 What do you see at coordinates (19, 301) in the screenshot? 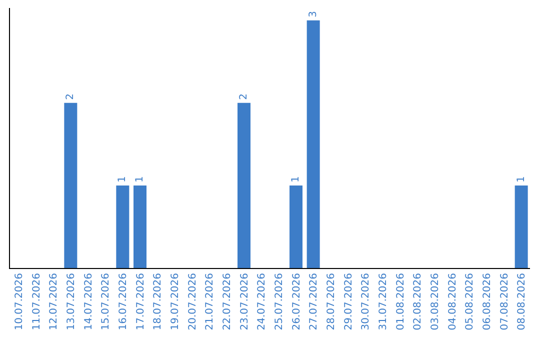
I see `x-tick-label: 10.07.2026` at bounding box center [19, 301].